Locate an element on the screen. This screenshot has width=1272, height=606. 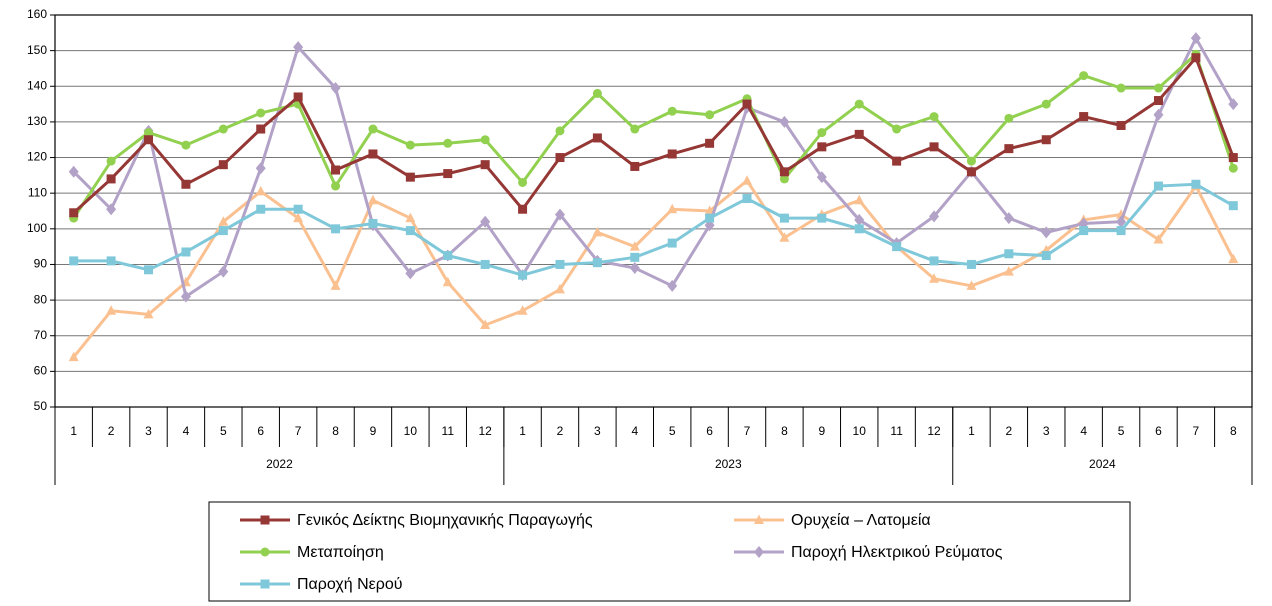
y-tick-label: 130 is located at coordinates (37, 121).